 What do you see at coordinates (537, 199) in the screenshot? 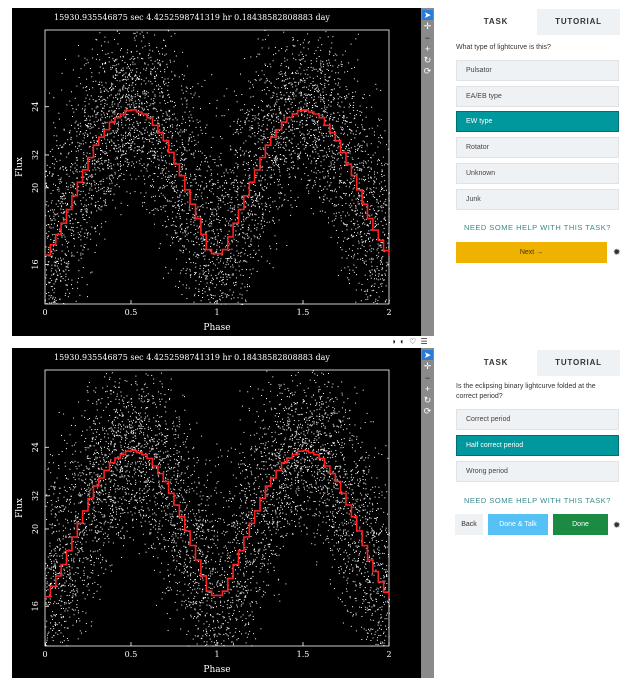
I see `answer-junk: Junk` at bounding box center [537, 199].